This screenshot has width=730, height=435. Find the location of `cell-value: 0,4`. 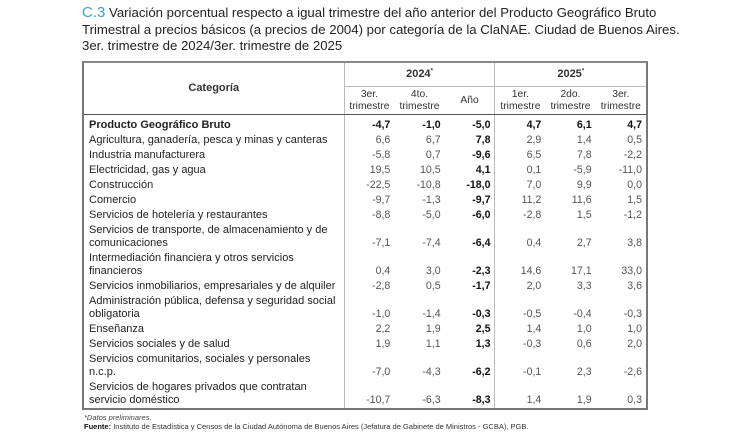

cell-value: 0,4 is located at coordinates (383, 271).